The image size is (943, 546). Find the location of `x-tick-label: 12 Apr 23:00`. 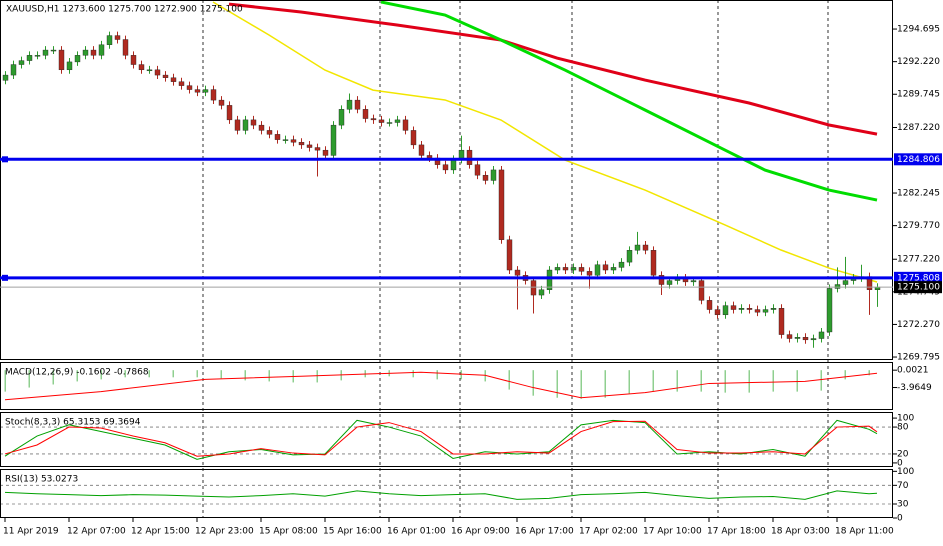

x-tick-label: 12 Apr 23:00 is located at coordinates (224, 532).